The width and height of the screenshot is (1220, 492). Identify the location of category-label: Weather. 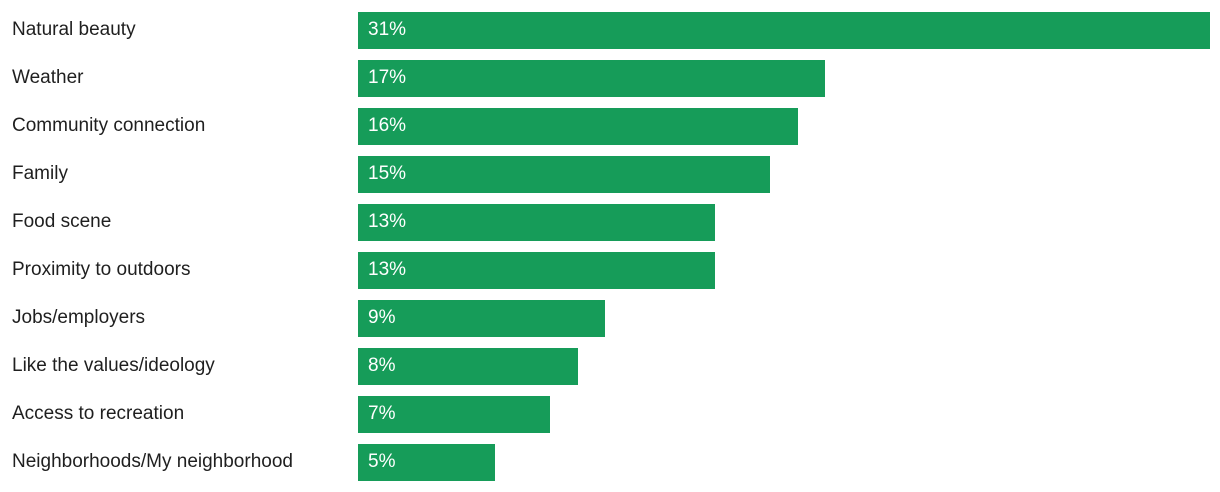
(48, 77).